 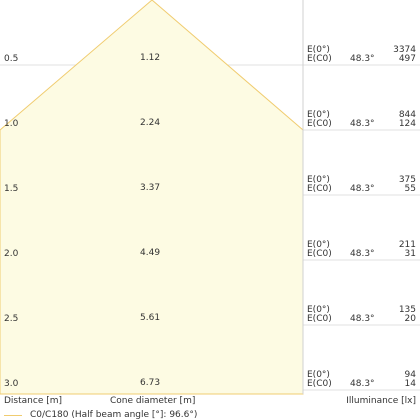 I want to click on e0-value: 844, so click(x=407, y=115).